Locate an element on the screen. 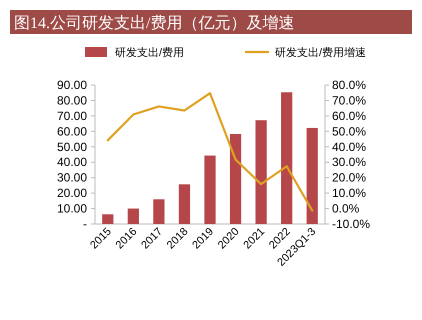 The height and width of the screenshot is (320, 422). y2-tick-label: 40.0% is located at coordinates (349, 147).